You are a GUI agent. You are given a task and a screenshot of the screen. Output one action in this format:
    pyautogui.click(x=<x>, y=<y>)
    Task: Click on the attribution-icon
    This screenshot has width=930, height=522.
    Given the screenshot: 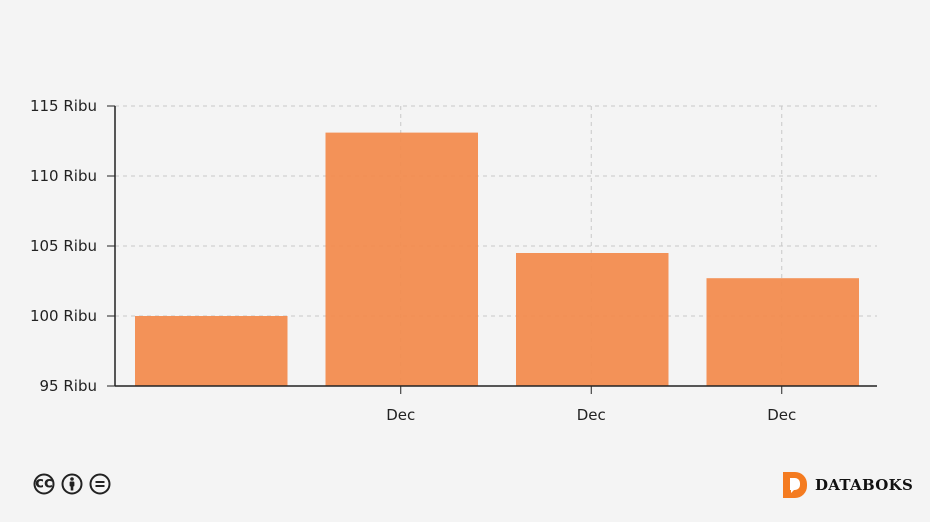 What is the action you would take?
    pyautogui.click(x=72, y=484)
    